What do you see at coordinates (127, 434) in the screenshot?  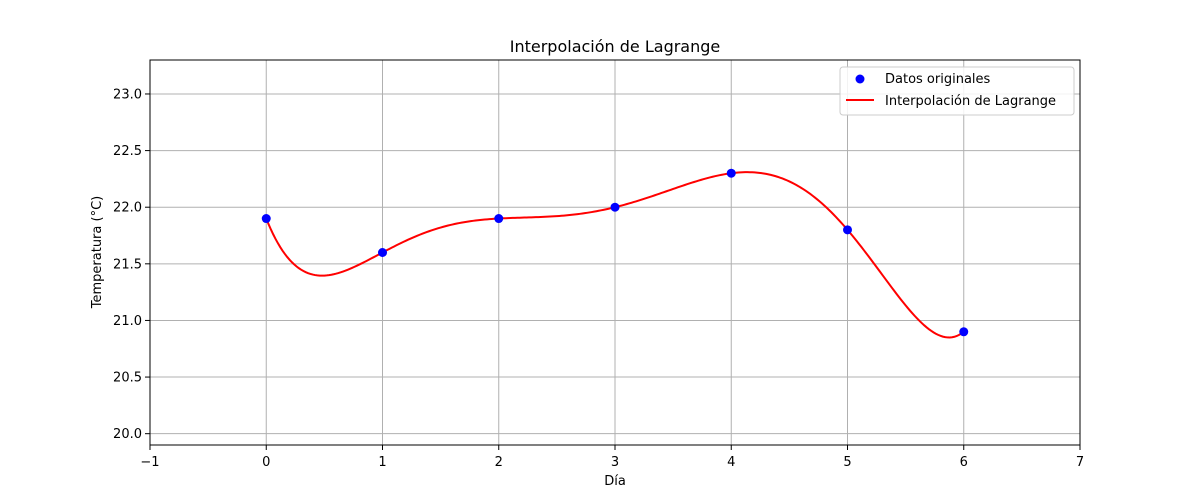 I see `y-tick-label: 20.0` at bounding box center [127, 434].